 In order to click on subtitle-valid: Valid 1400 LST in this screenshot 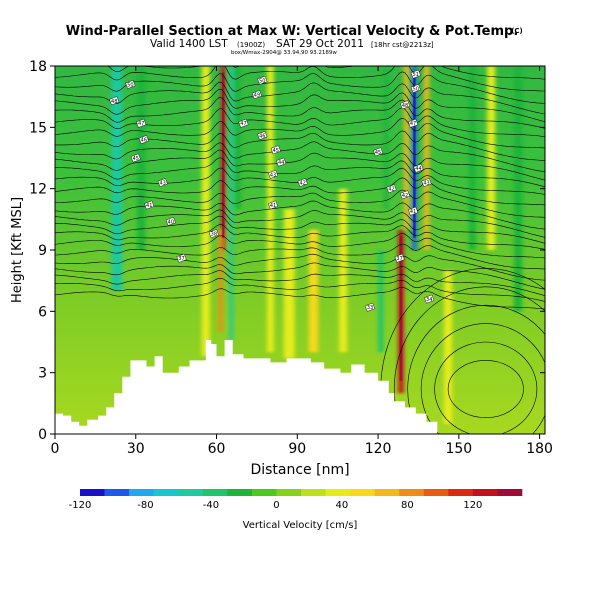, I will do `click(189, 44)`.